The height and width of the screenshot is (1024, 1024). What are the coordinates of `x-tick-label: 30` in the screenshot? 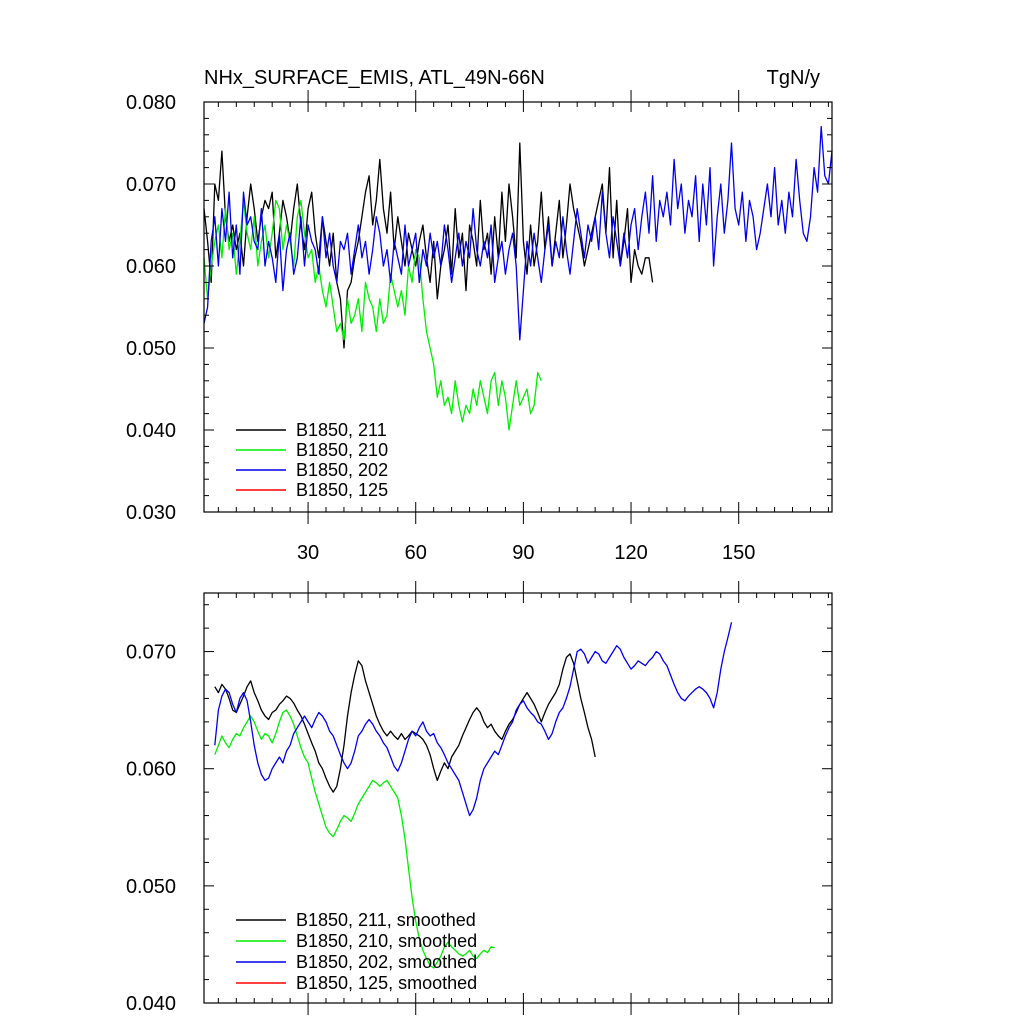 It's located at (308, 553).